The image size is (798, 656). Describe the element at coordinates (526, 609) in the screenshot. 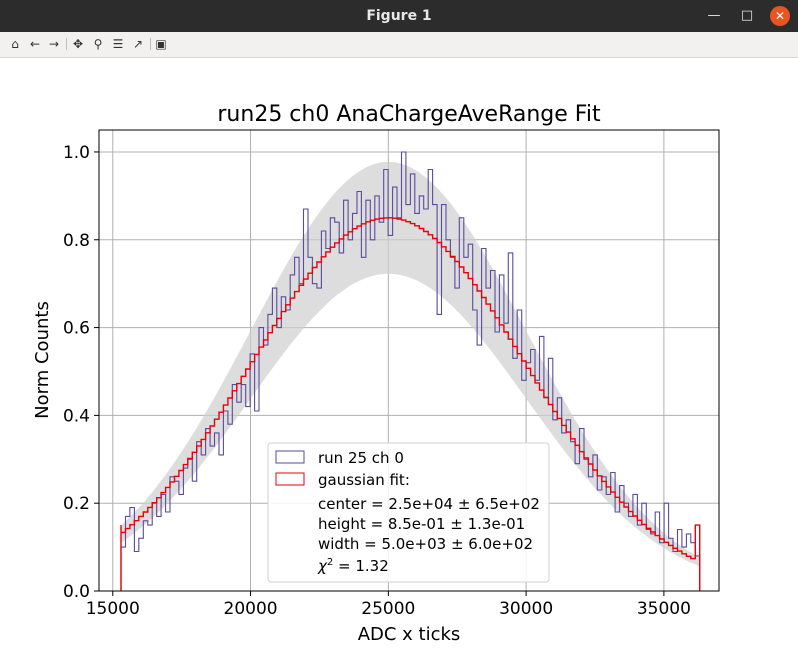

I see `x-tick-label: 30000` at that location.